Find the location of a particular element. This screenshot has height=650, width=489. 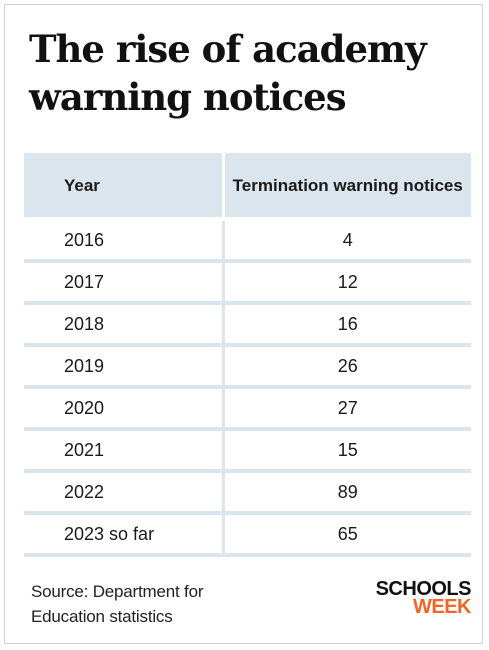

table-row: 2016 4 is located at coordinates (247, 240).